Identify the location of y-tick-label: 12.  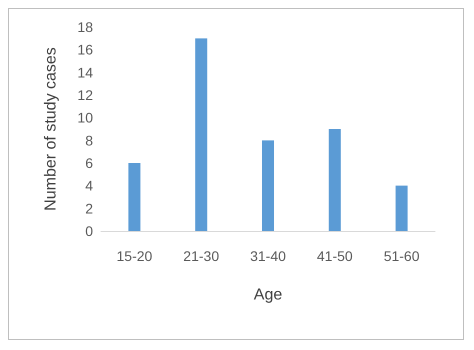
(85, 95).